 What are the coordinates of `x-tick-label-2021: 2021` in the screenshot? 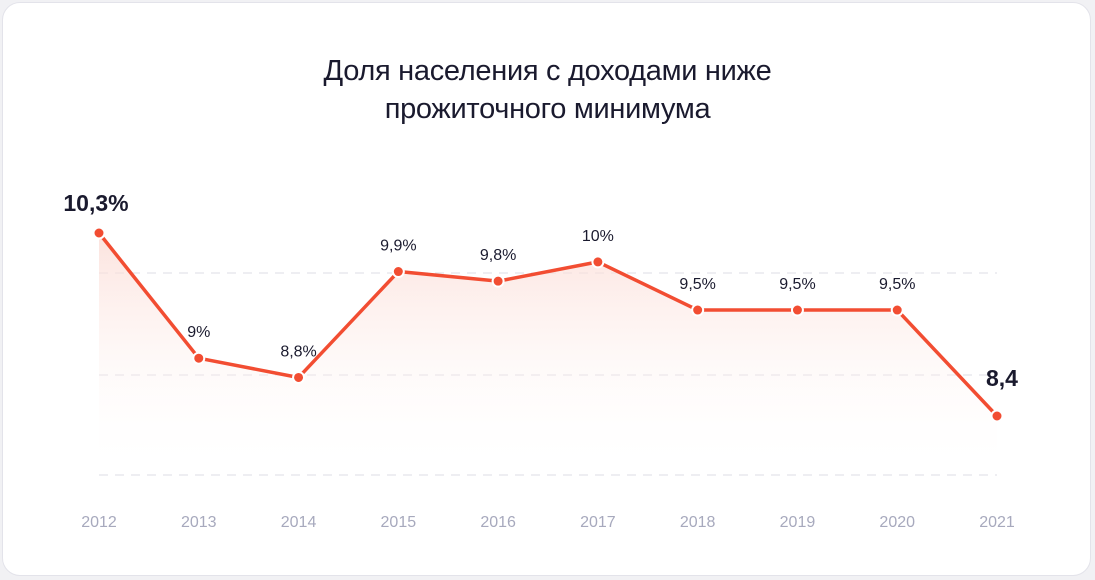 It's located at (997, 522).